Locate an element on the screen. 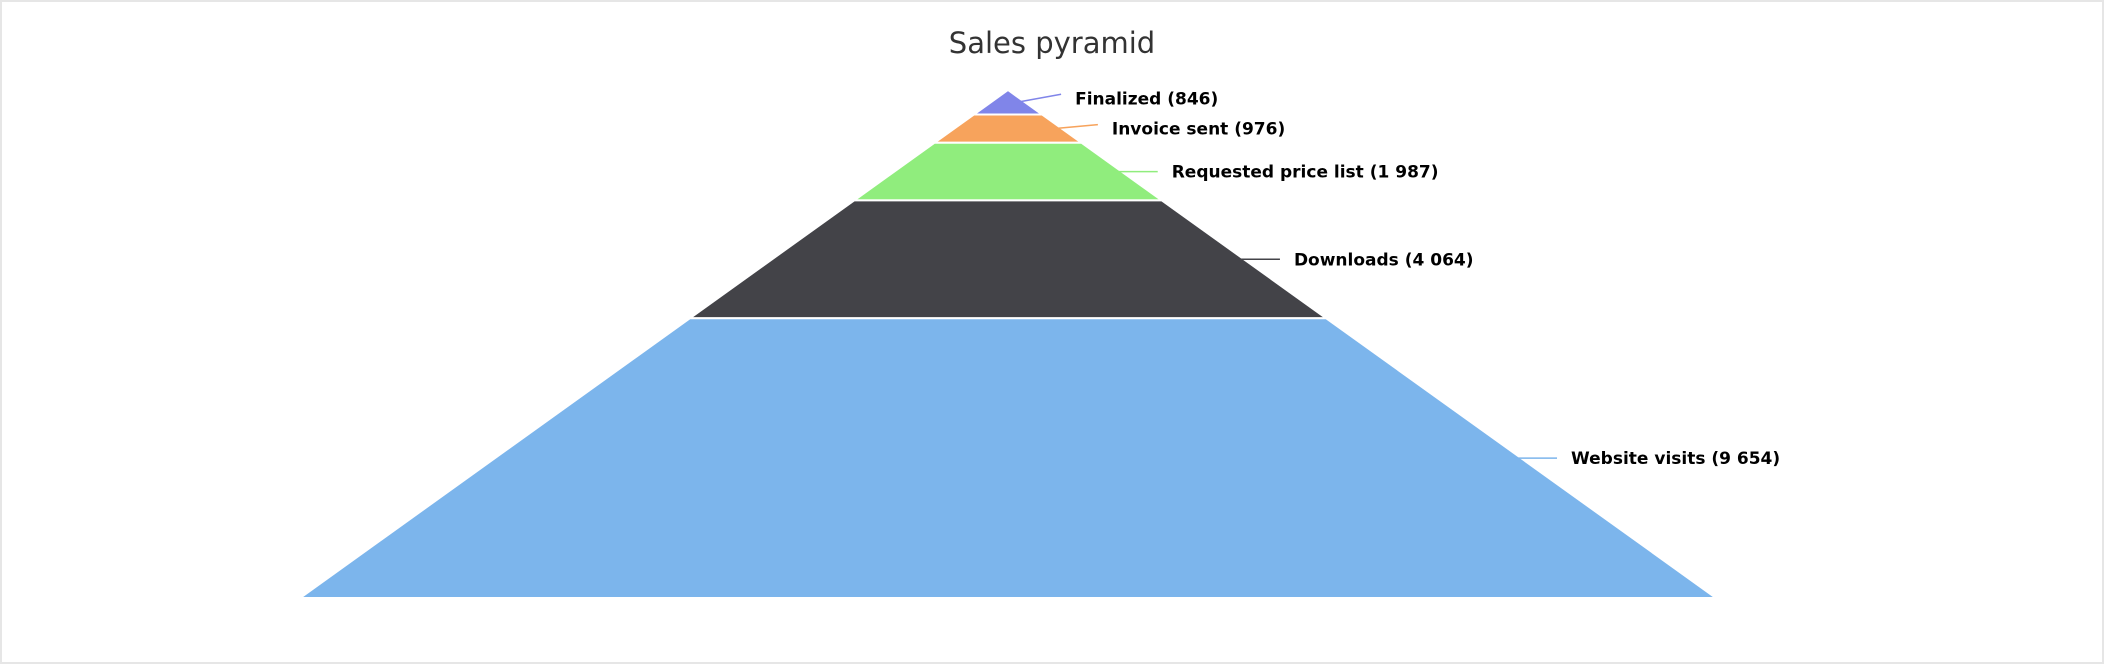 This screenshot has height=664, width=2104. data-label: Invoice sent (976) is located at coordinates (1198, 130).